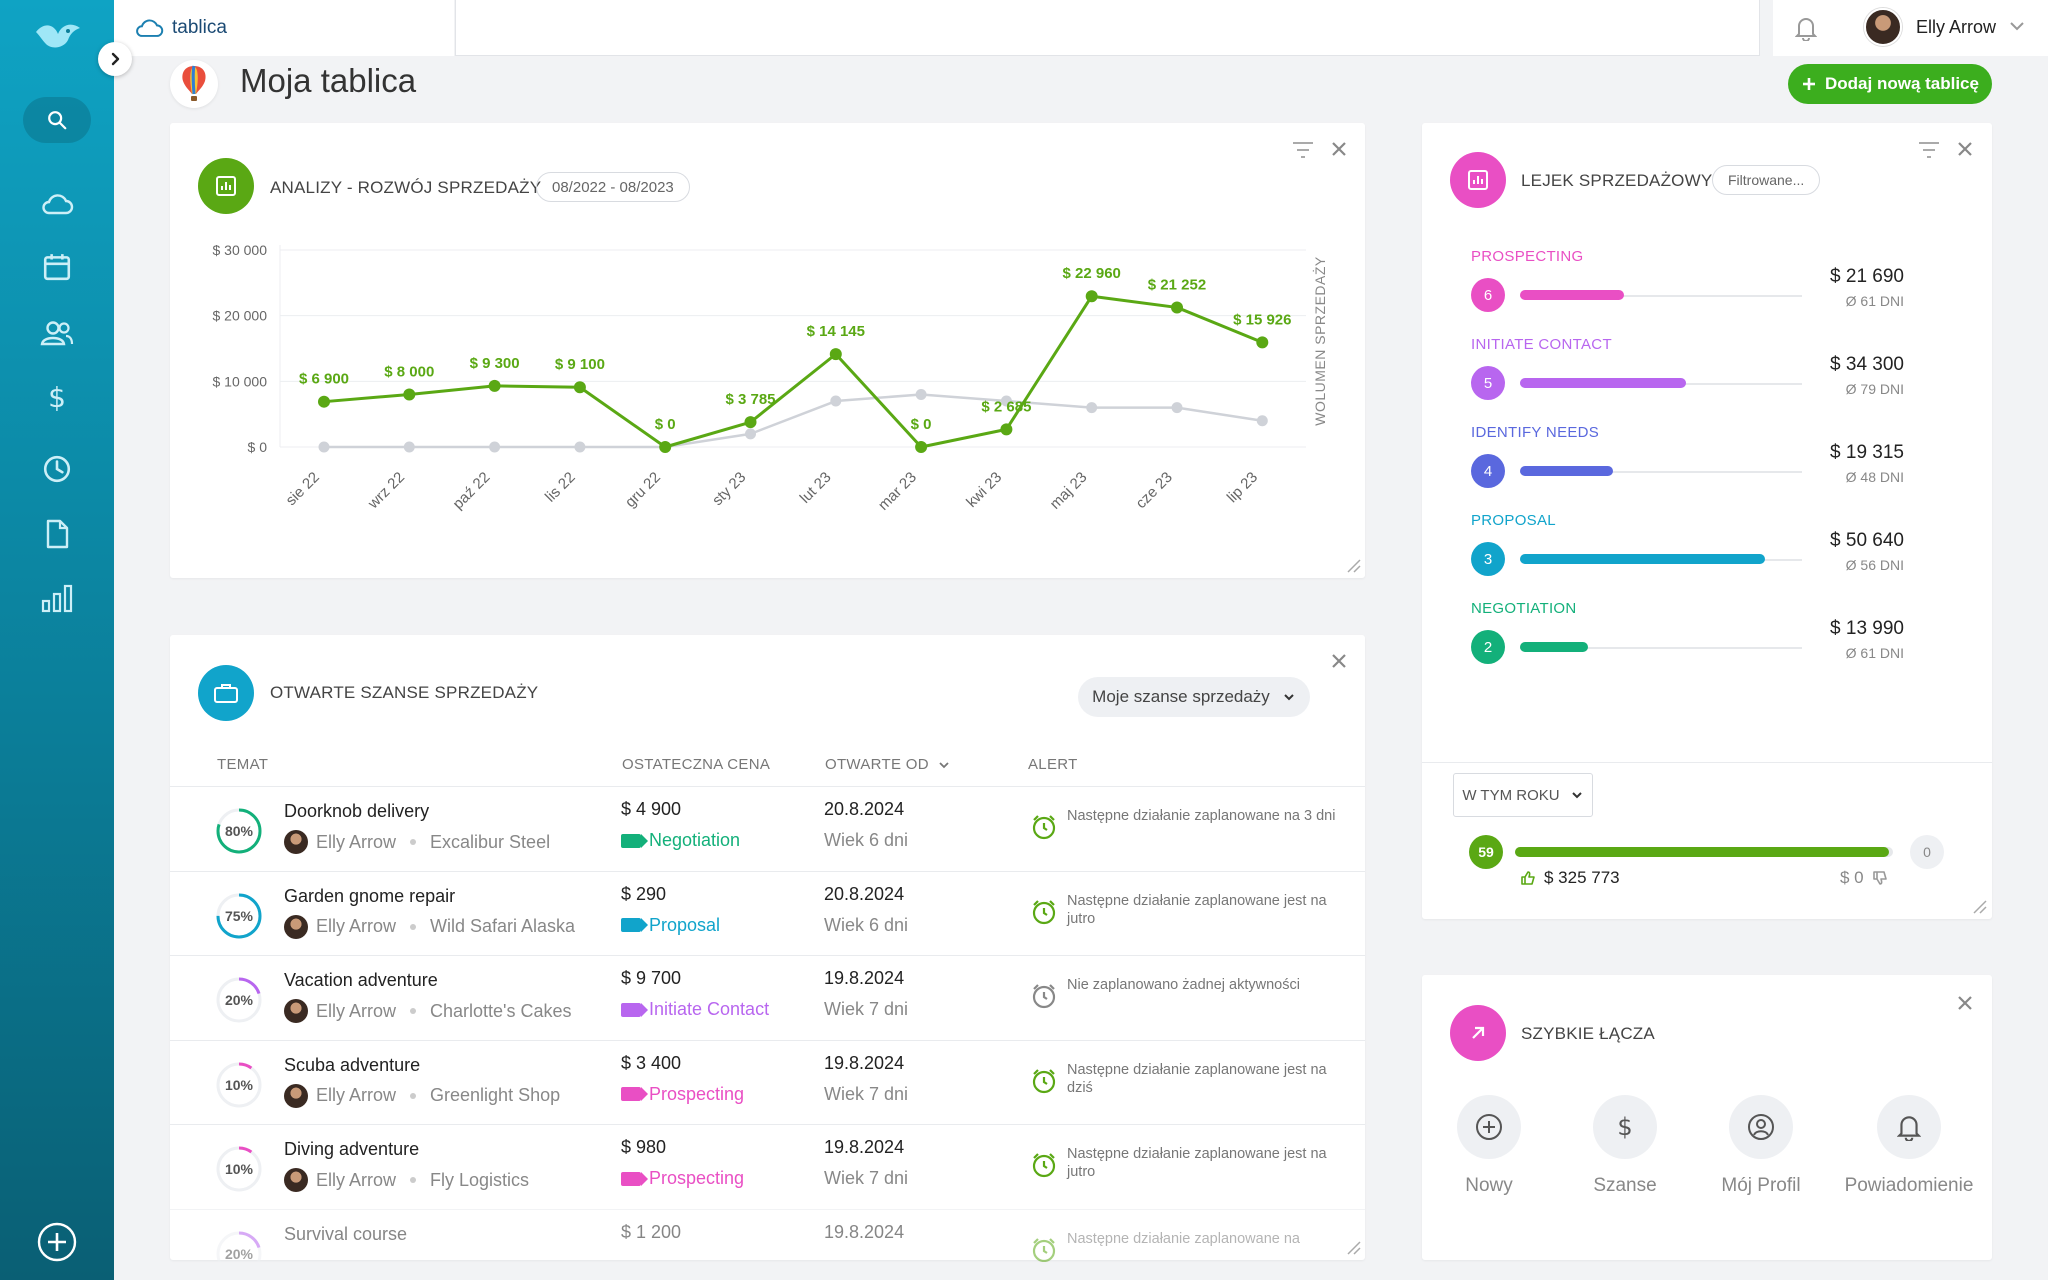  What do you see at coordinates (695, 840) in the screenshot?
I see `opportunity-stage-label: Negotiation` at bounding box center [695, 840].